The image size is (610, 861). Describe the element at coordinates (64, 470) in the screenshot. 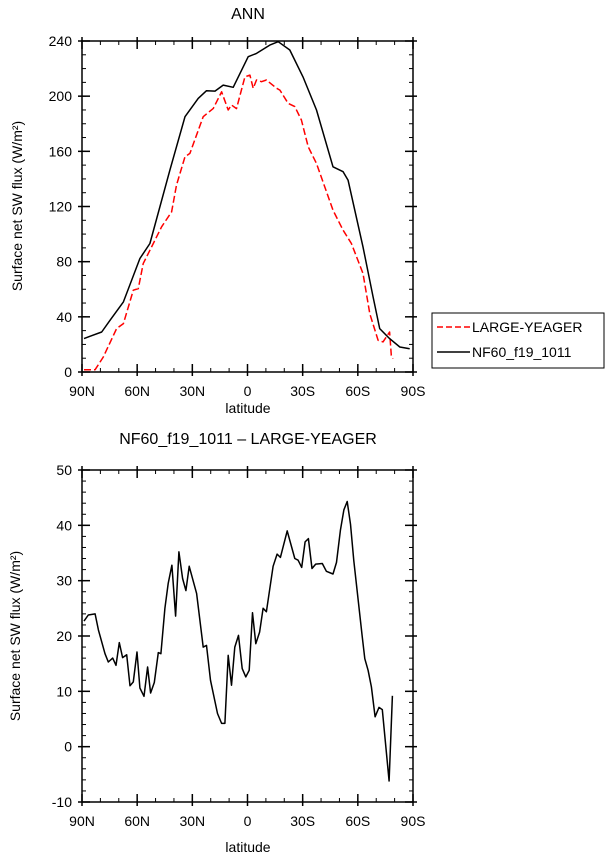

I see `y-tick-label: 50` at that location.